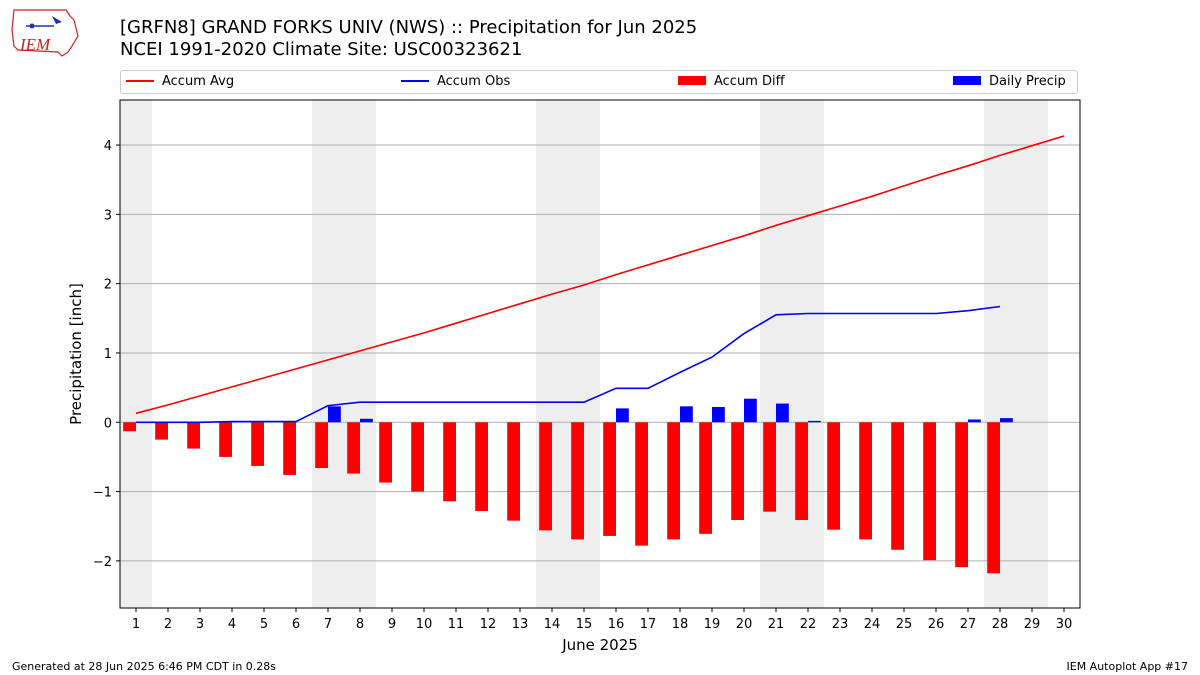  I want to click on y-tick-label: 4, so click(108, 146).